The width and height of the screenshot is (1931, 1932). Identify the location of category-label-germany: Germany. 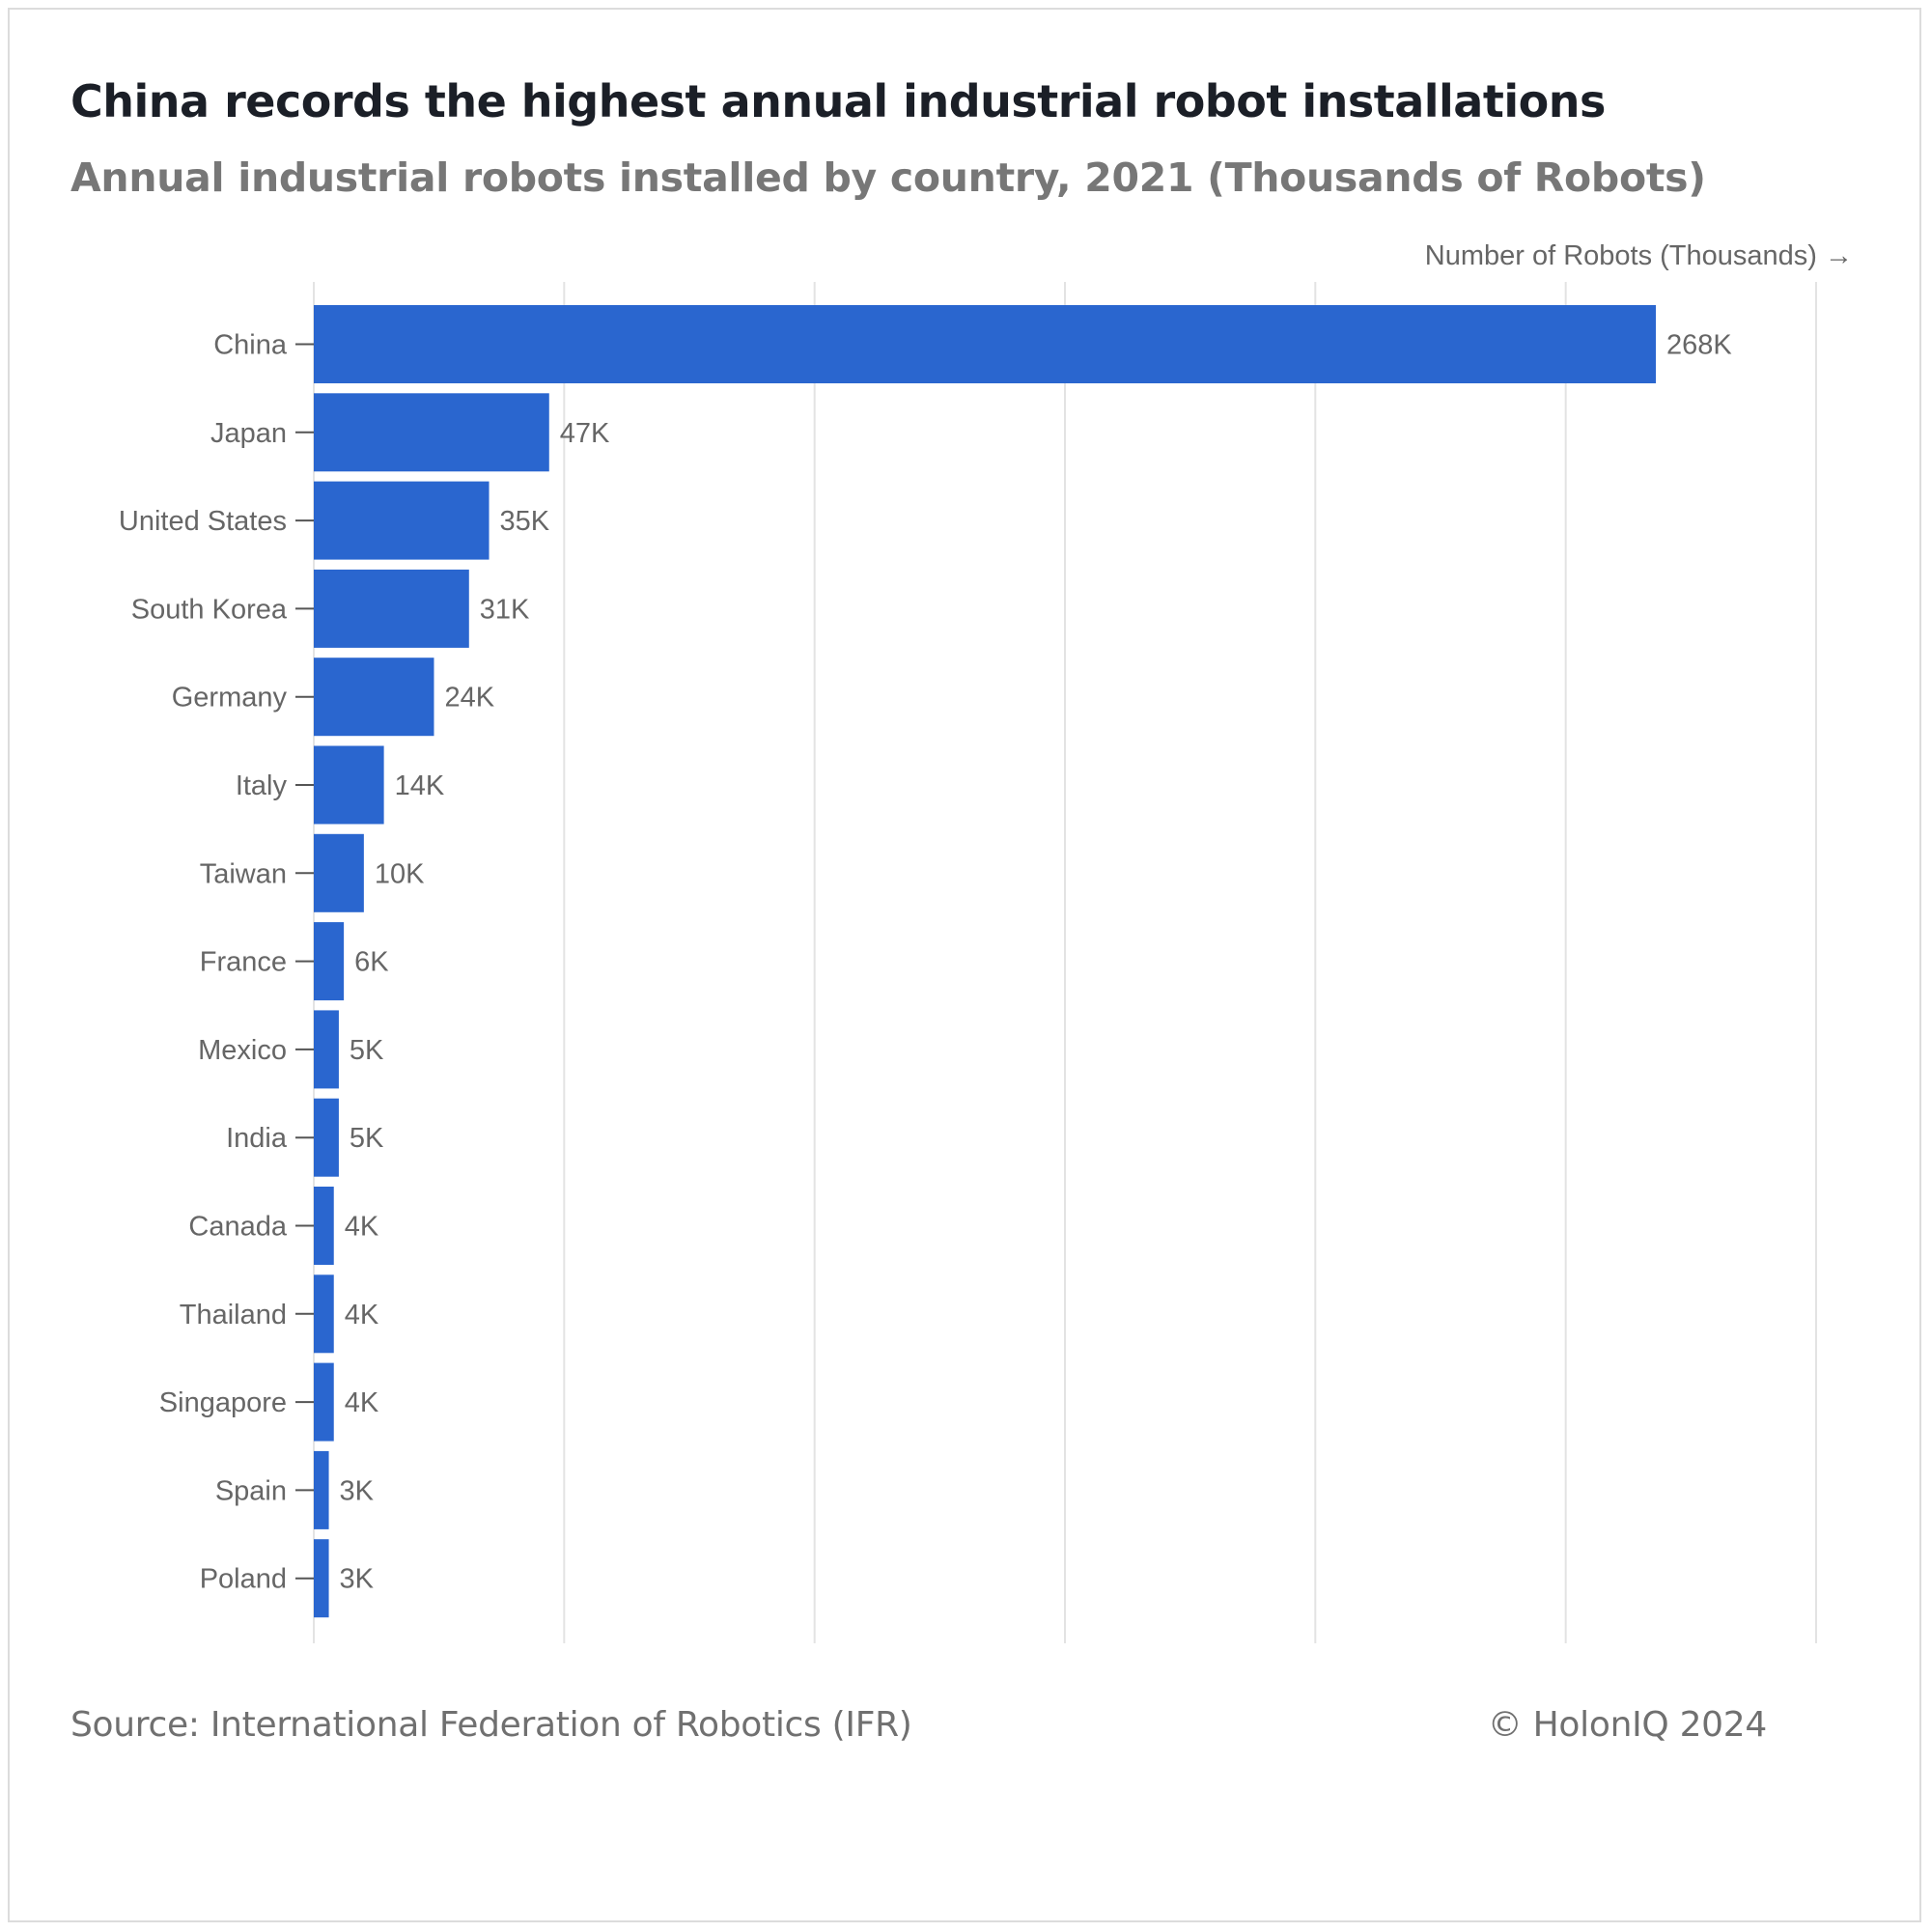
(230, 699).